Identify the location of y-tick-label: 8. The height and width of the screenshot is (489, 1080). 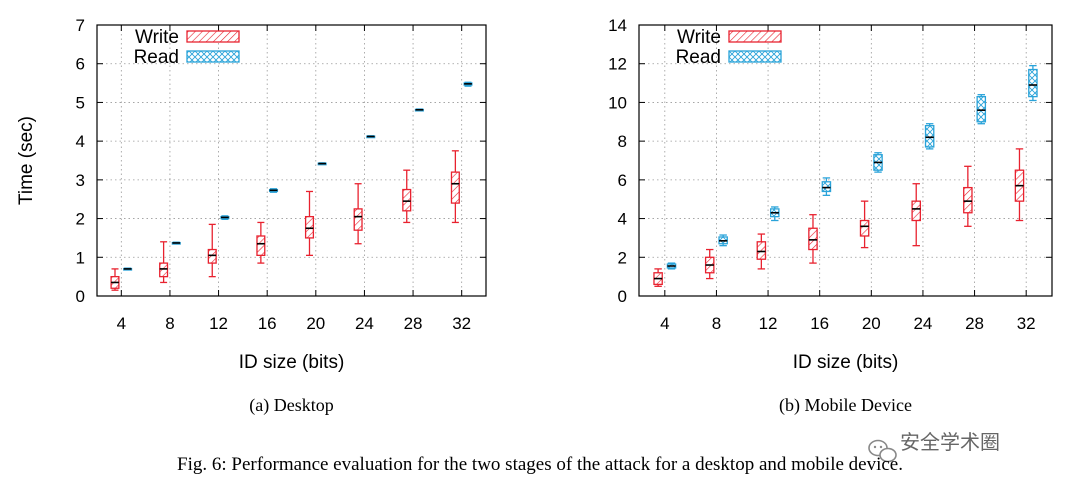
(622, 141).